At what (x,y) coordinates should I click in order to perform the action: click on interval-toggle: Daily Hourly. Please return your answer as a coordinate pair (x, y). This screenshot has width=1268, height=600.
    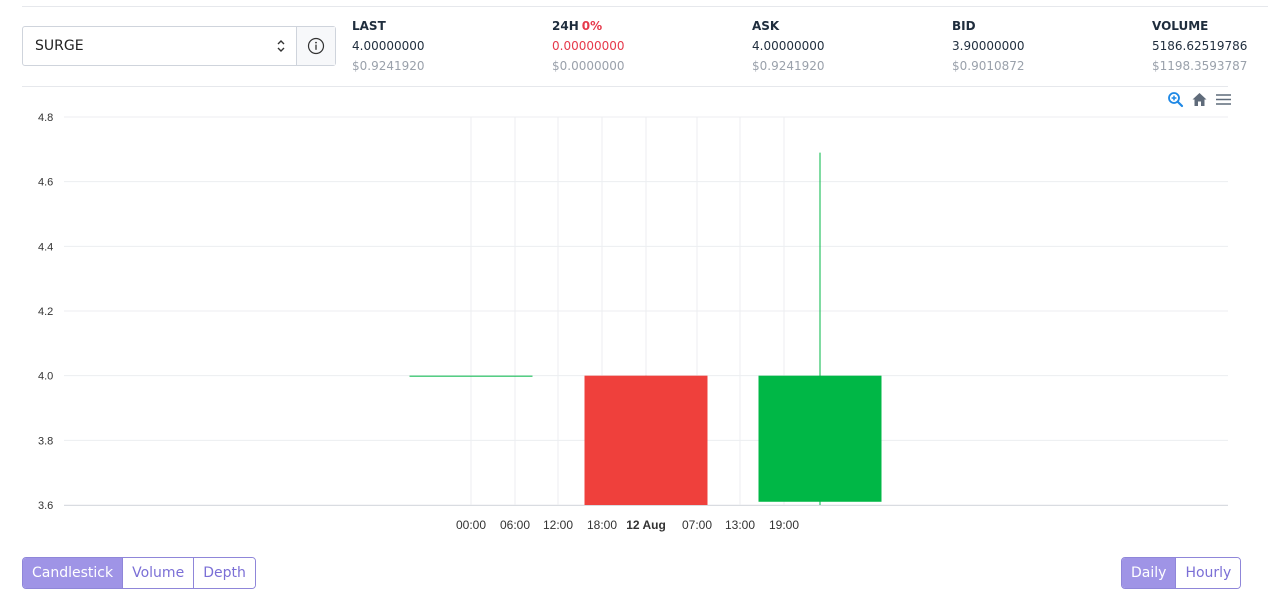
    Looking at the image, I should click on (1181, 573).